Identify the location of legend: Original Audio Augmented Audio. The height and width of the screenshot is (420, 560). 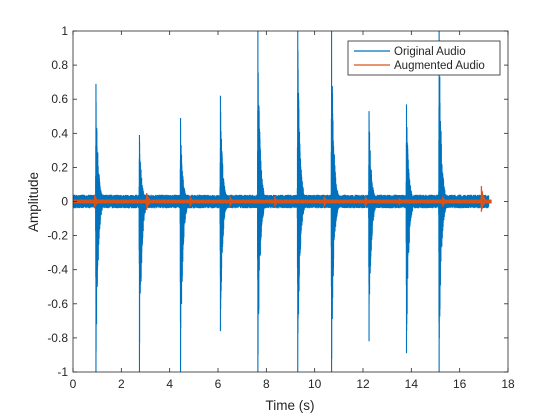
(424, 58).